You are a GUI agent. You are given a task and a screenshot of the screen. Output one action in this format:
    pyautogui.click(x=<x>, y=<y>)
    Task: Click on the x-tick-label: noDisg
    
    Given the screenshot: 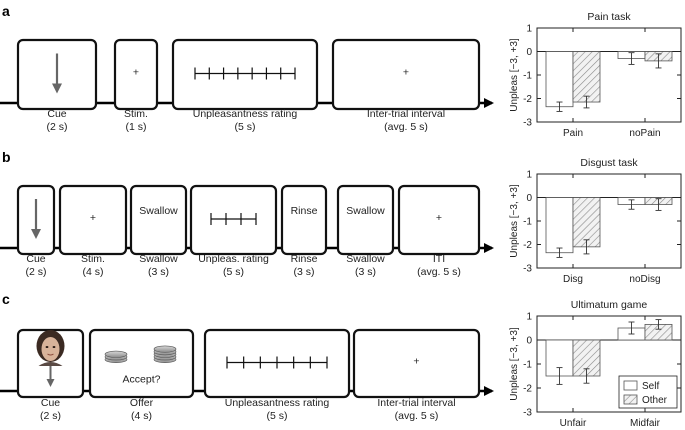 What is the action you would take?
    pyautogui.click(x=644, y=279)
    